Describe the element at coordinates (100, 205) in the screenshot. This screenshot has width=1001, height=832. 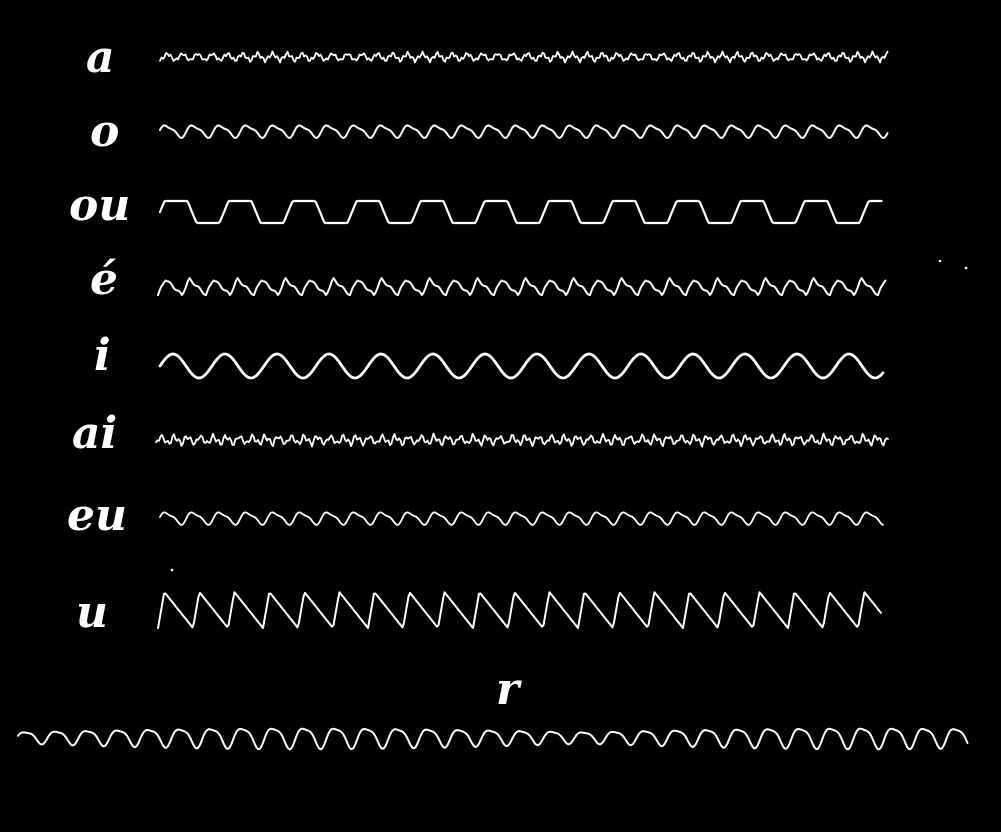
I see `label-ou: ou` at that location.